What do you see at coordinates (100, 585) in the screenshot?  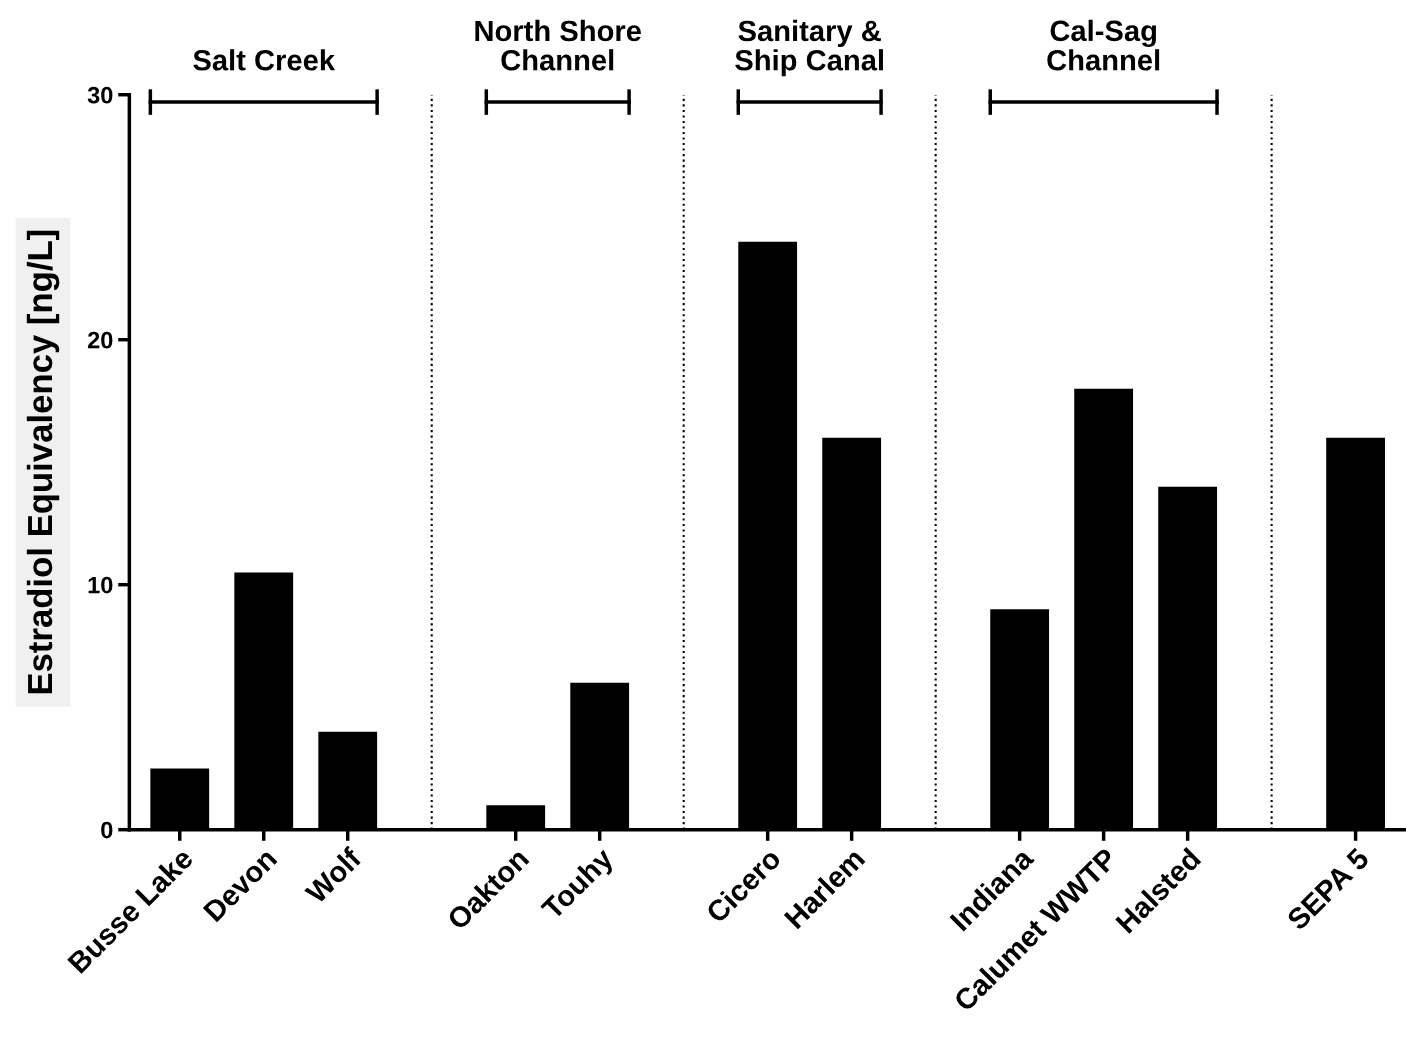 I see `y-tick-label: 10` at bounding box center [100, 585].